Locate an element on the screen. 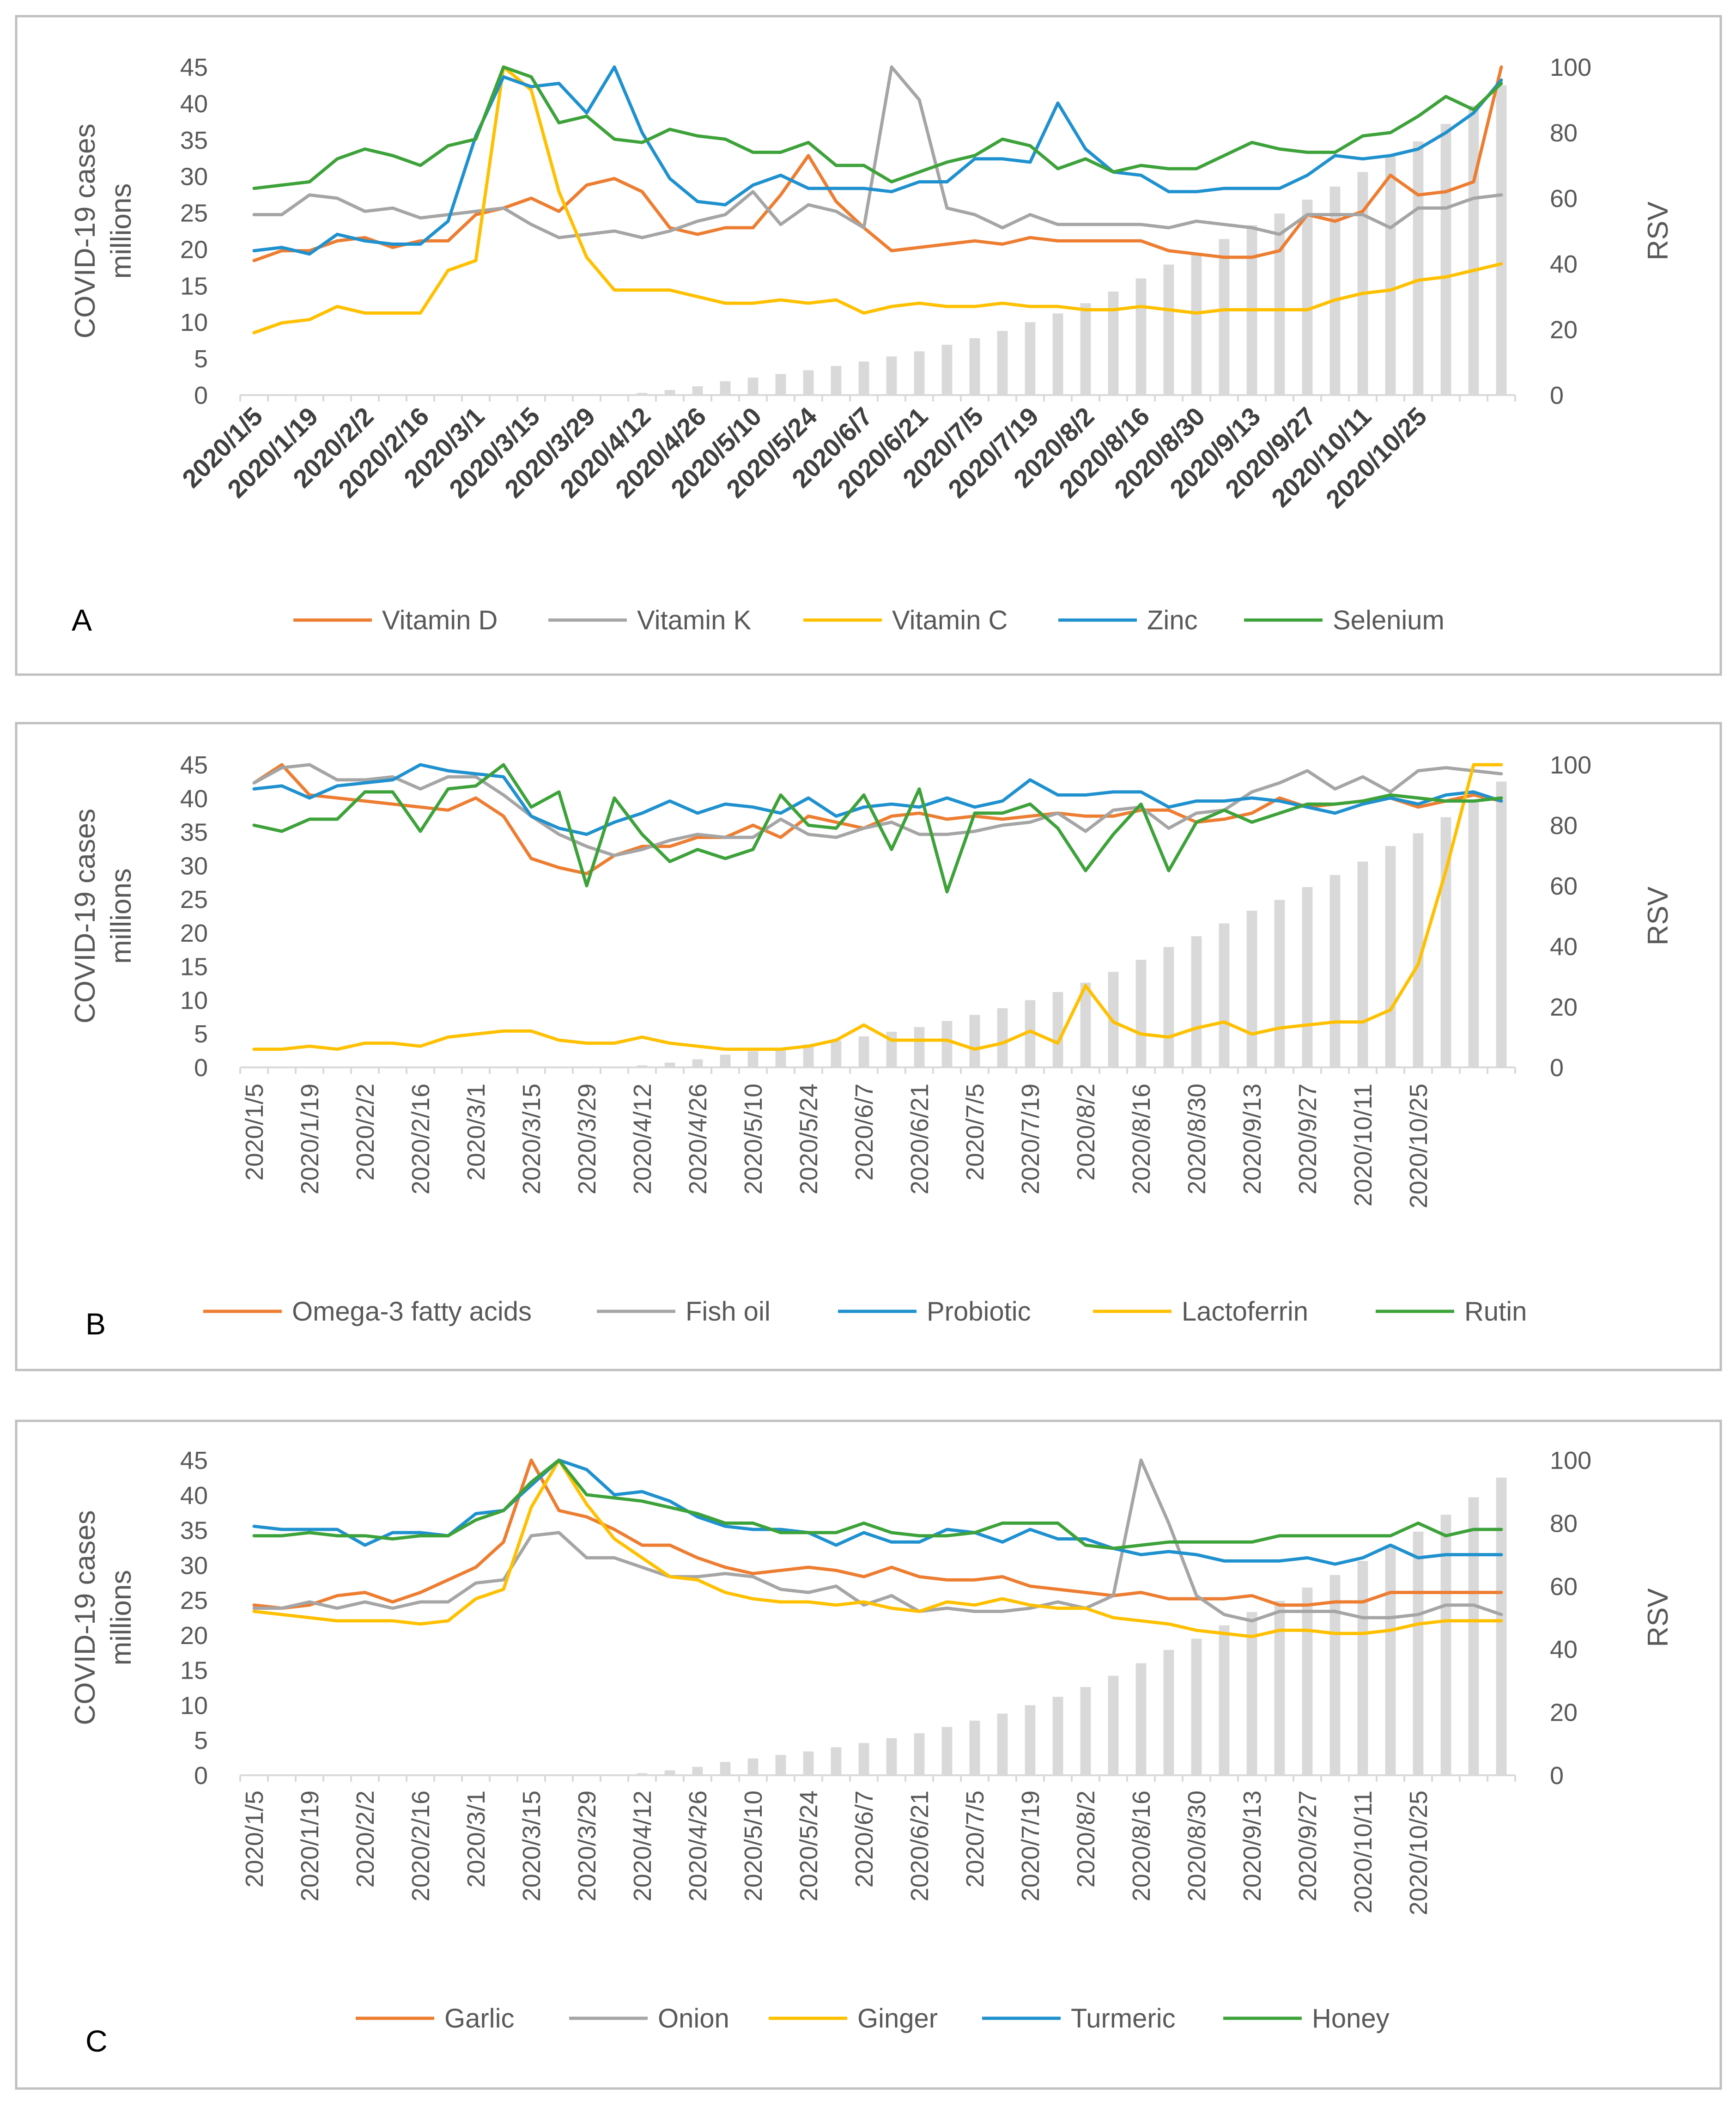  legend-label: Ginger is located at coordinates (898, 2019).